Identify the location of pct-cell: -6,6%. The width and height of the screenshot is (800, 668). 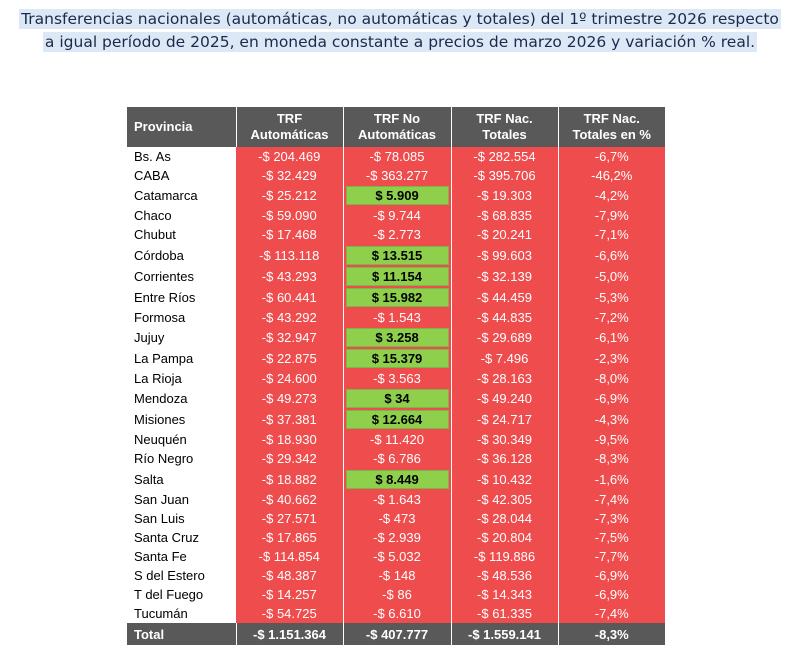
(611, 255).